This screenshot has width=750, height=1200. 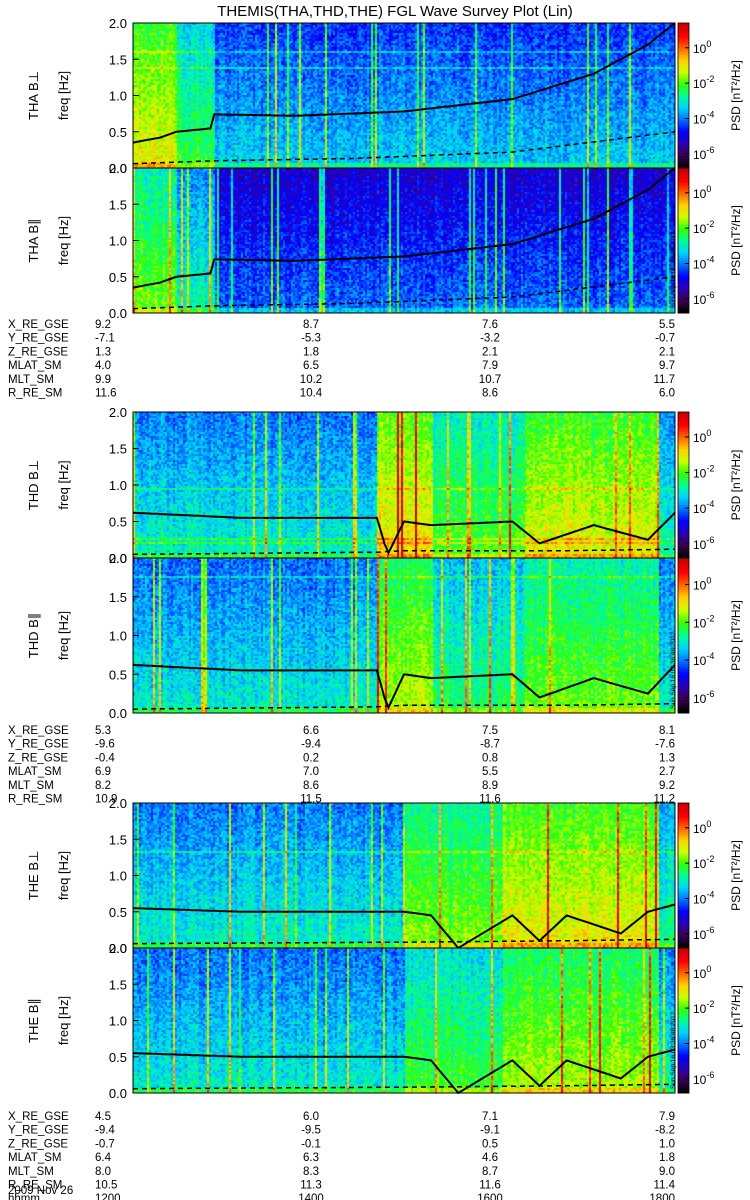 What do you see at coordinates (105, 1144) in the screenshot?
I see `ephemeris-value: -0.7` at bounding box center [105, 1144].